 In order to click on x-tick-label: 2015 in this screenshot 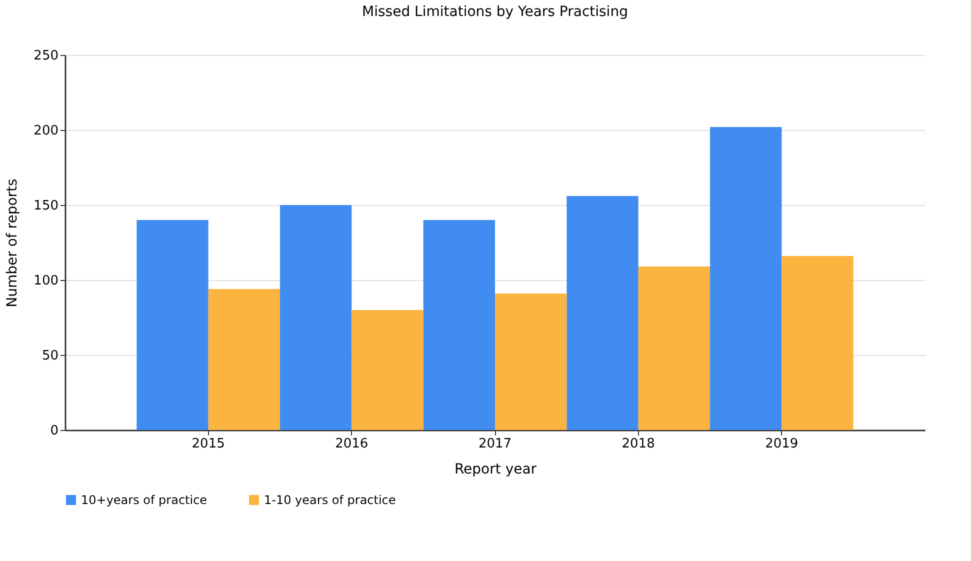, I will do `click(208, 444)`.